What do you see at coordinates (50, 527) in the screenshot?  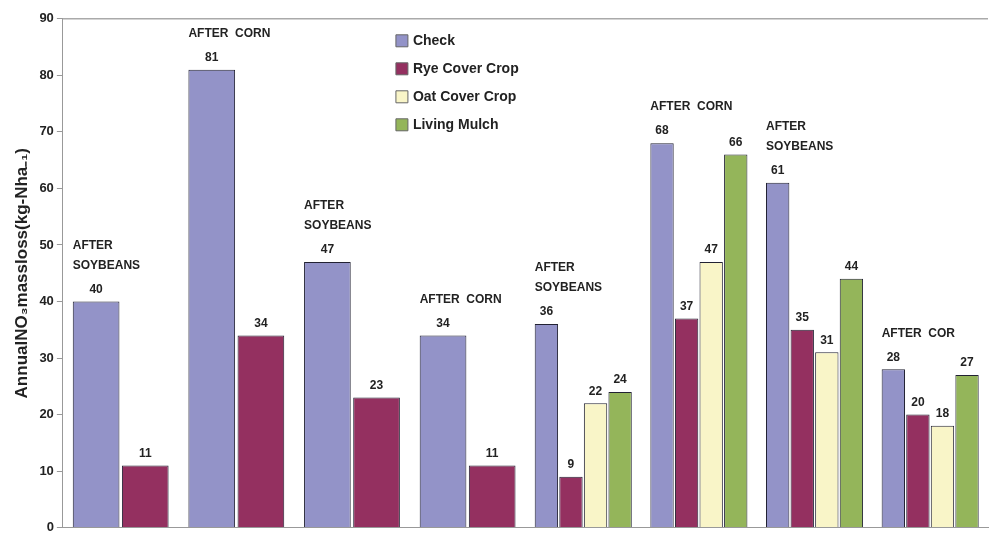 I see `y-tick-label: 0` at bounding box center [50, 527].